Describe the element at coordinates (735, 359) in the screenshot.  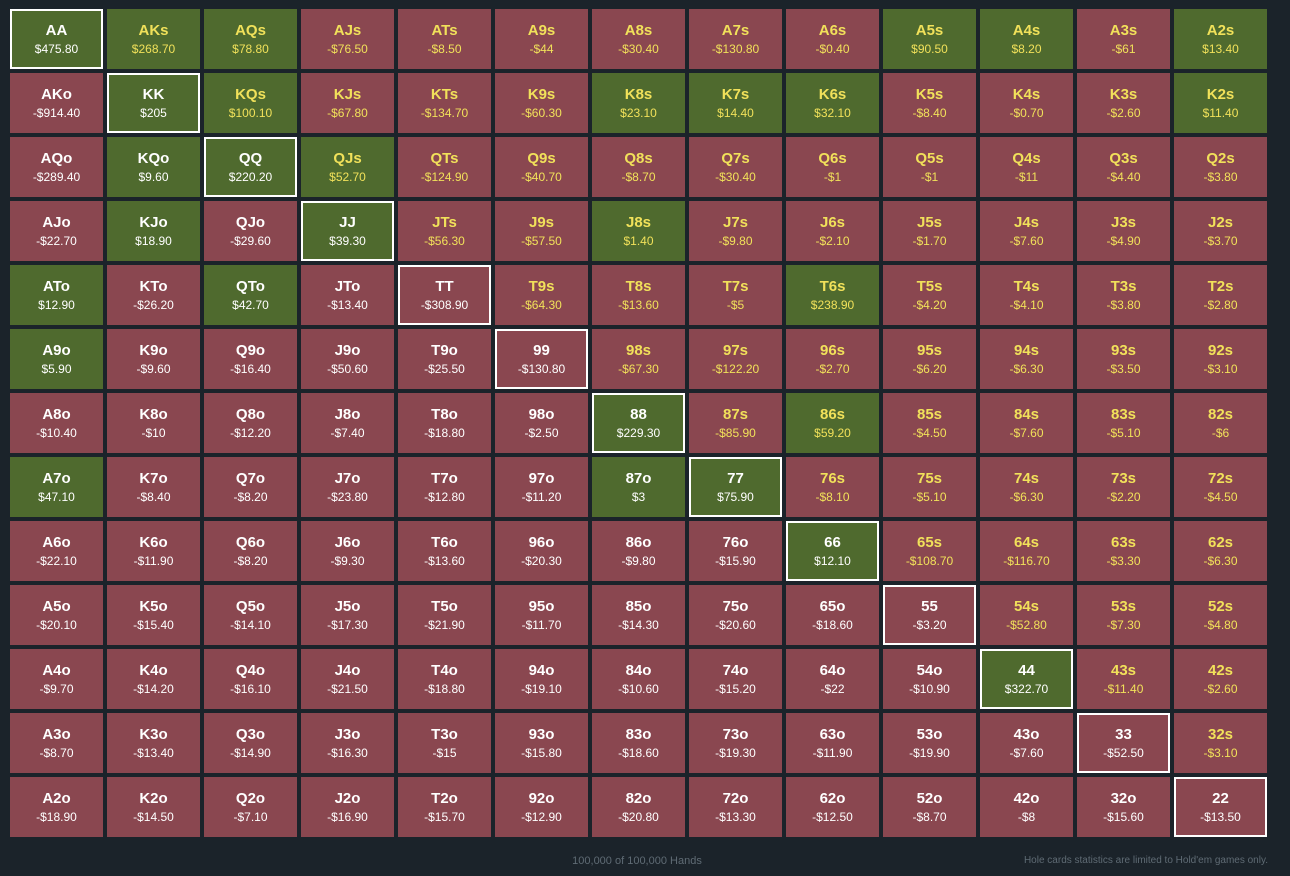
I see `hand-cell-97s: 97s -$122.20` at that location.